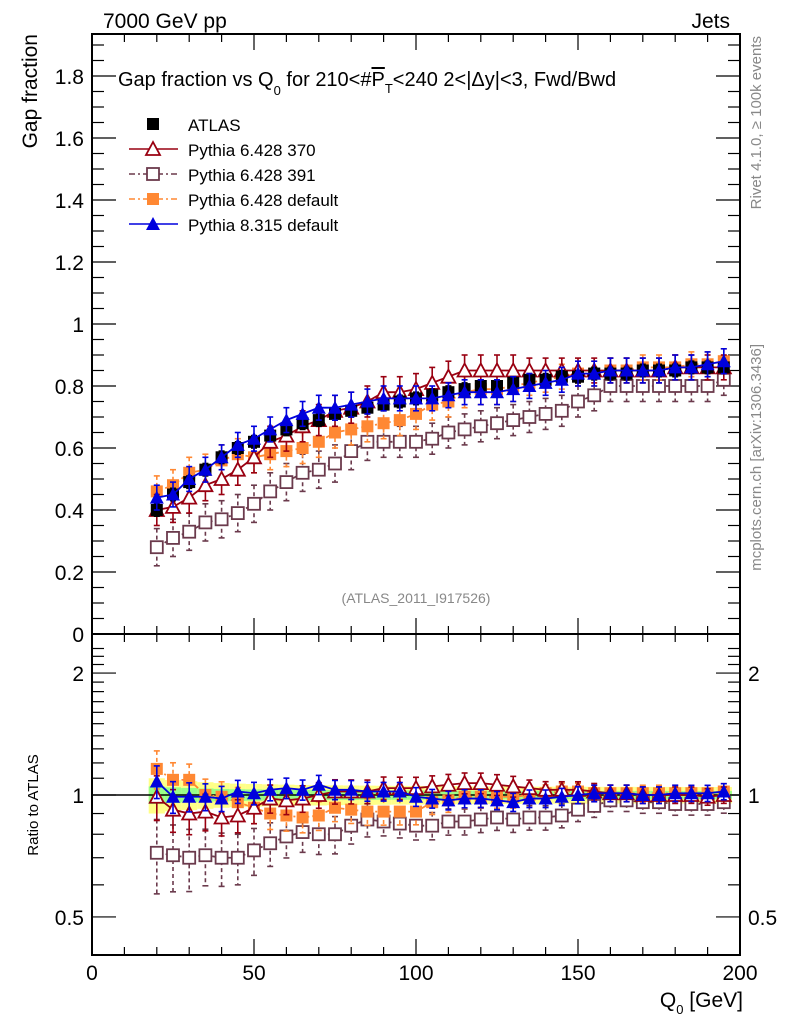 This screenshot has width=786, height=1024. I want to click on y-tick-label: 1.4, so click(70, 201).